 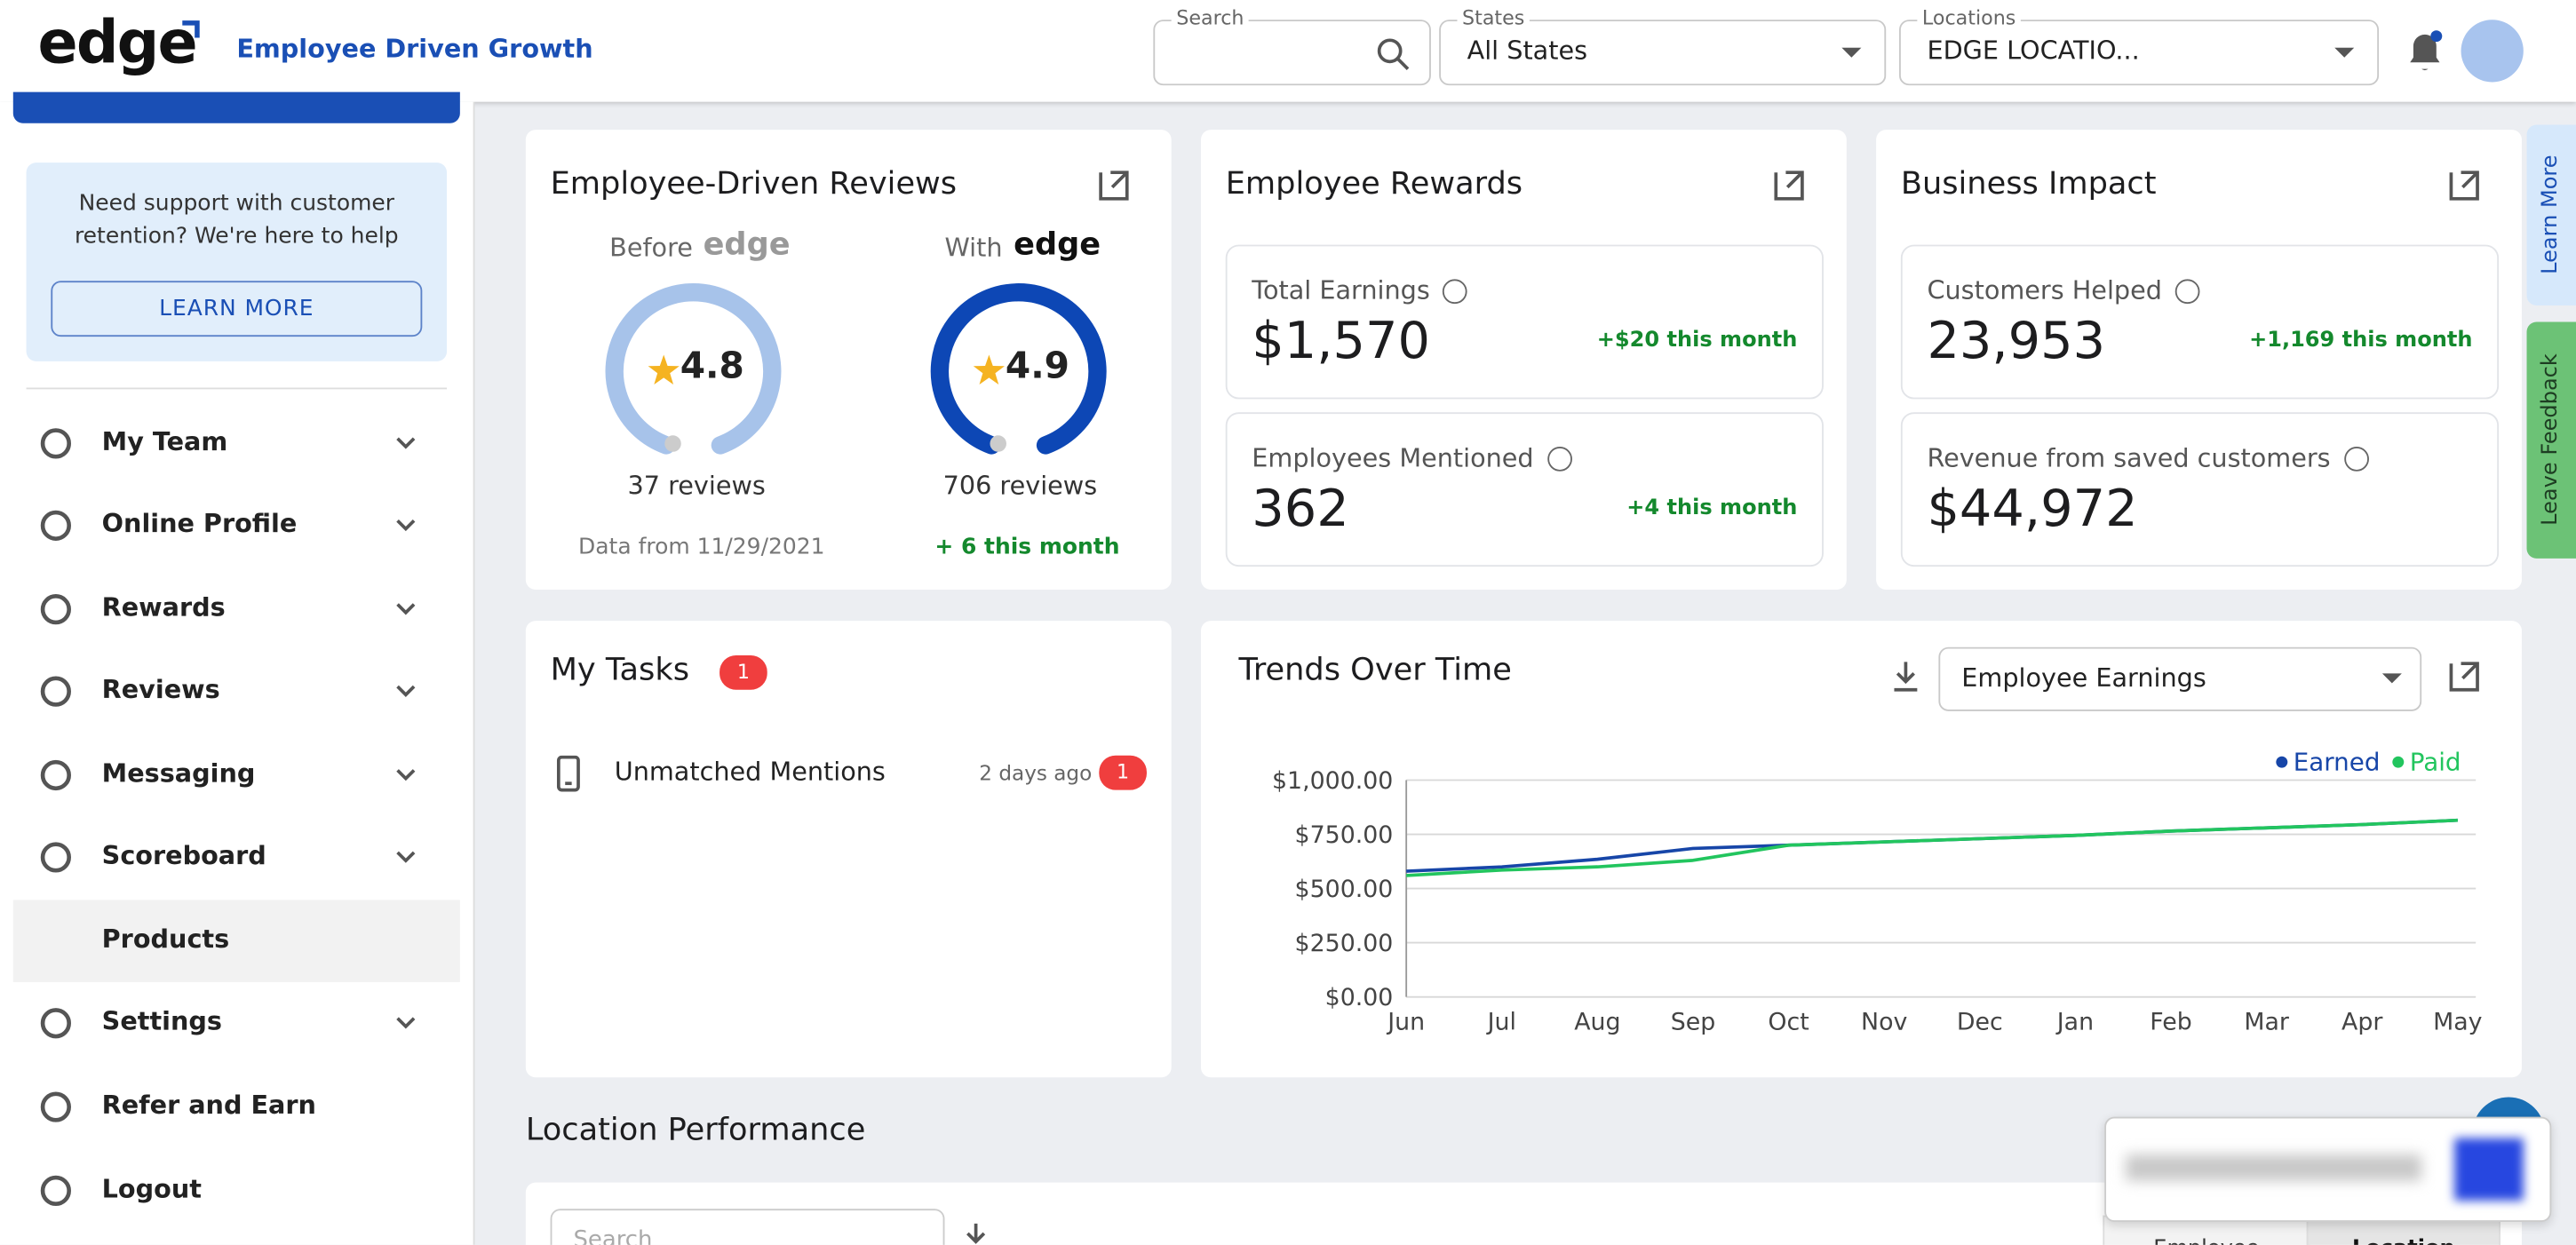 I want to click on menu-item: Scoreboard, so click(x=183, y=855).